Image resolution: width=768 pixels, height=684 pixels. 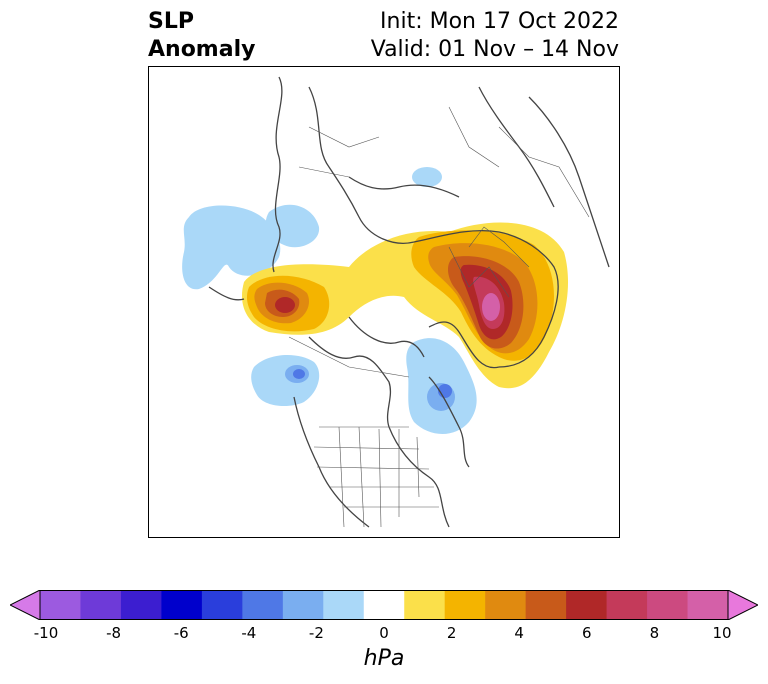 What do you see at coordinates (202, 49) in the screenshot?
I see `title-quantity: Anomaly` at bounding box center [202, 49].